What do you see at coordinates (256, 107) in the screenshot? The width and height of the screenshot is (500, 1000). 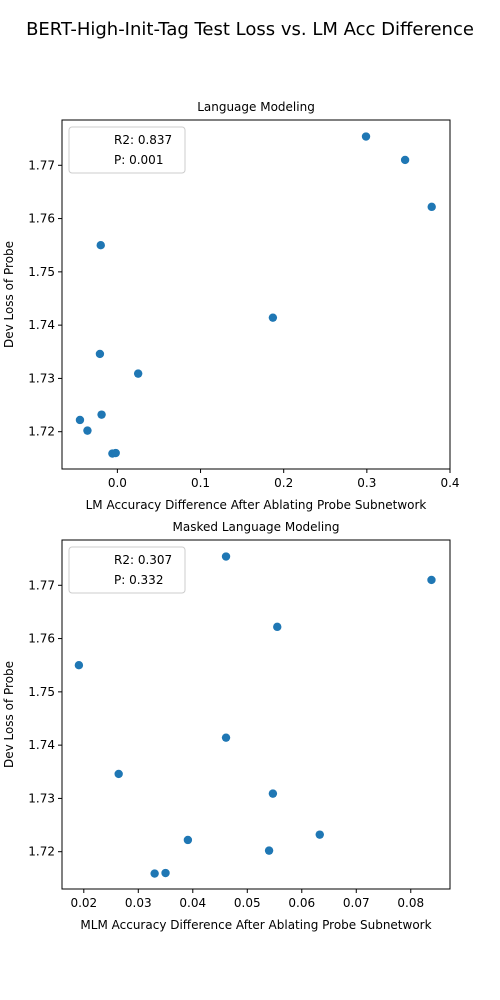 I see `panel-title: Language Modeling` at bounding box center [256, 107].